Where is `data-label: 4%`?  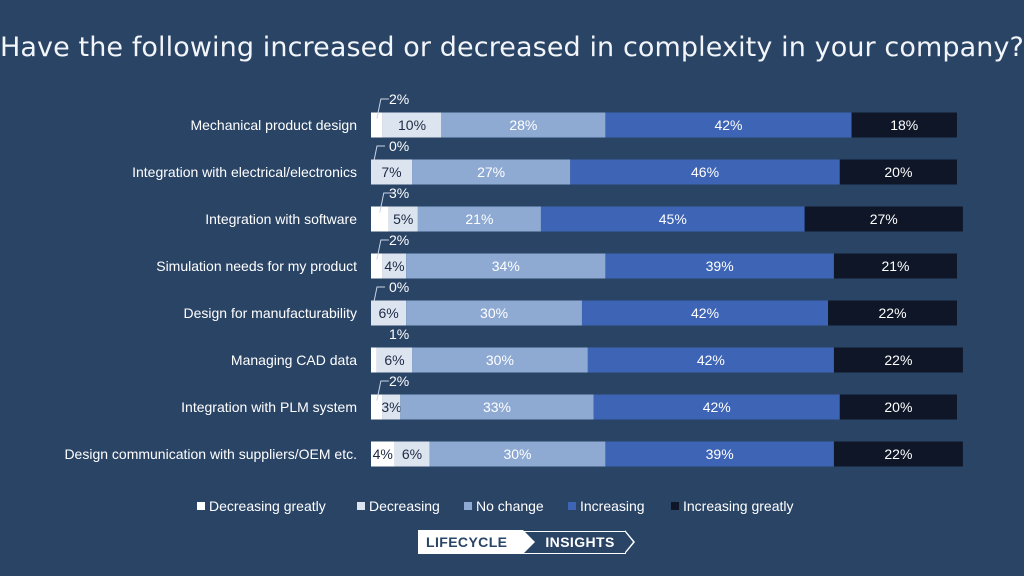 data-label: 4% is located at coordinates (394, 266).